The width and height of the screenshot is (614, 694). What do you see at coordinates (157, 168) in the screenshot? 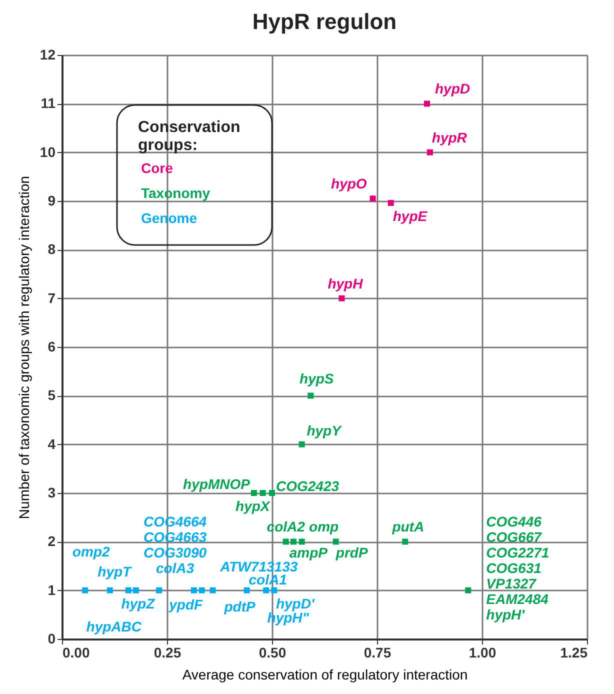
I see `text: Core` at bounding box center [157, 168].